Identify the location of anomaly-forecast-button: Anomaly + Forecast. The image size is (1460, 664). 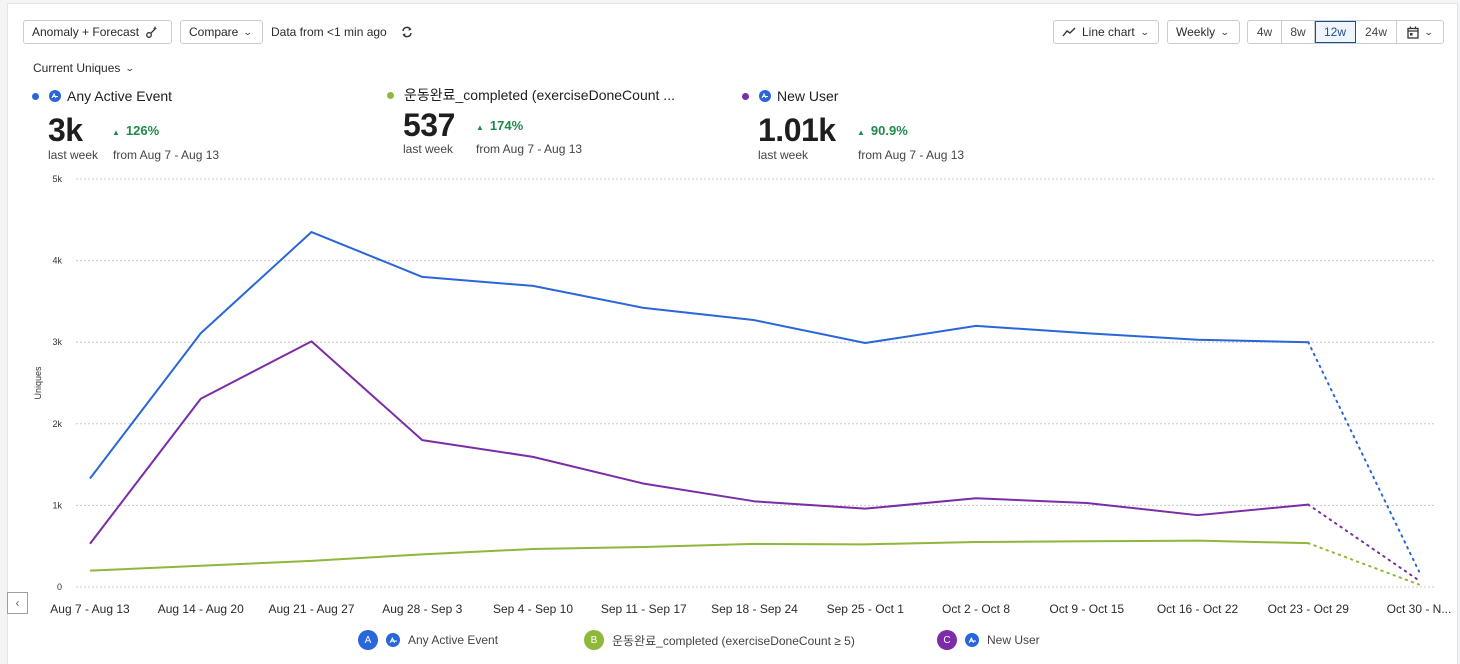
(97, 32).